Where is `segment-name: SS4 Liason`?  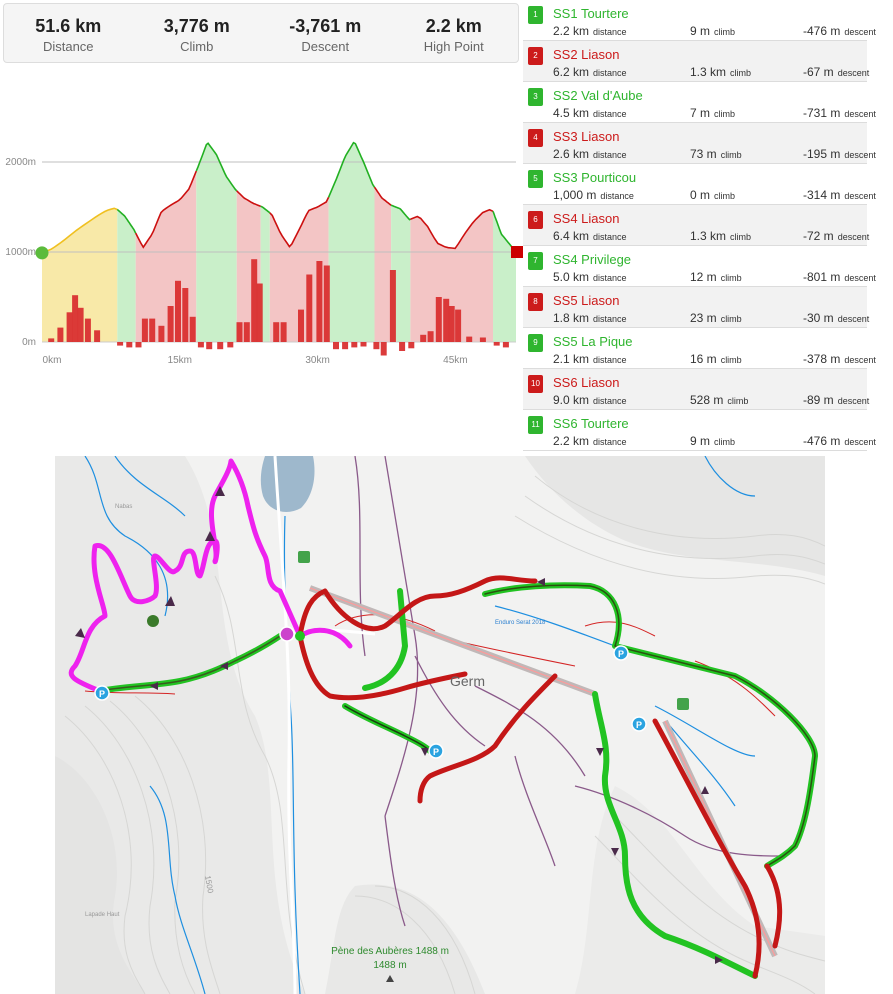
segment-name: SS4 Liason is located at coordinates (586, 218).